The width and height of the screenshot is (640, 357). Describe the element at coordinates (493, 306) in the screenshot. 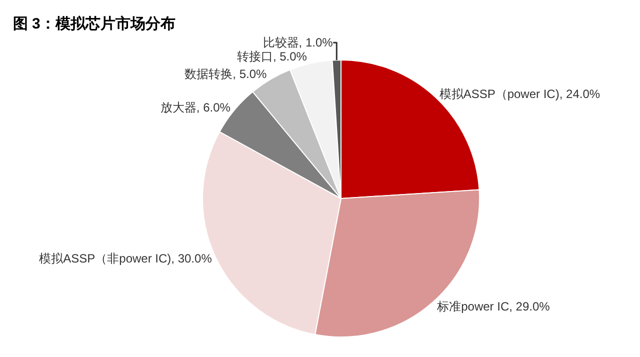

I see `slice-label: 标准power IC, 29.0%` at that location.